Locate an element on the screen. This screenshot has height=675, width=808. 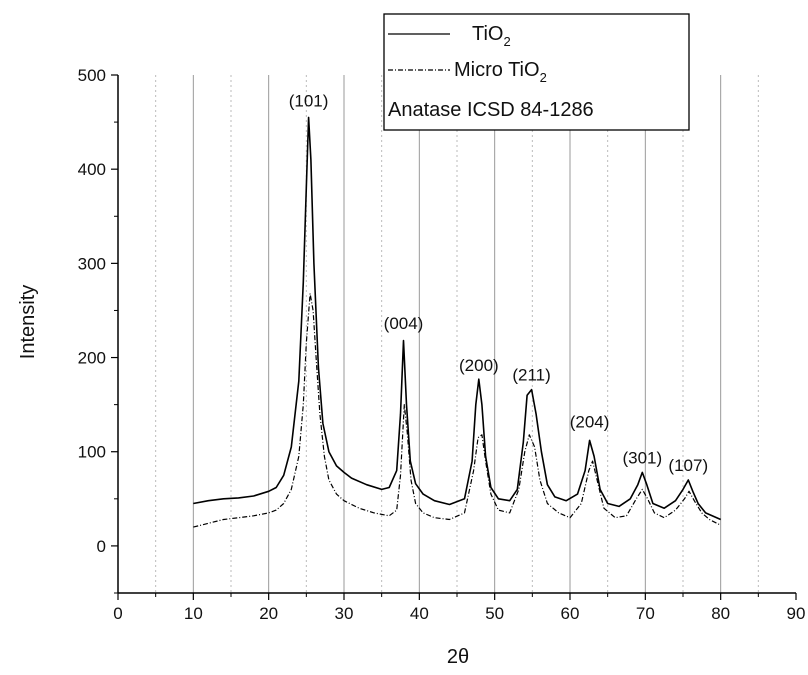
y-tick-label: 400 is located at coordinates (92, 169).